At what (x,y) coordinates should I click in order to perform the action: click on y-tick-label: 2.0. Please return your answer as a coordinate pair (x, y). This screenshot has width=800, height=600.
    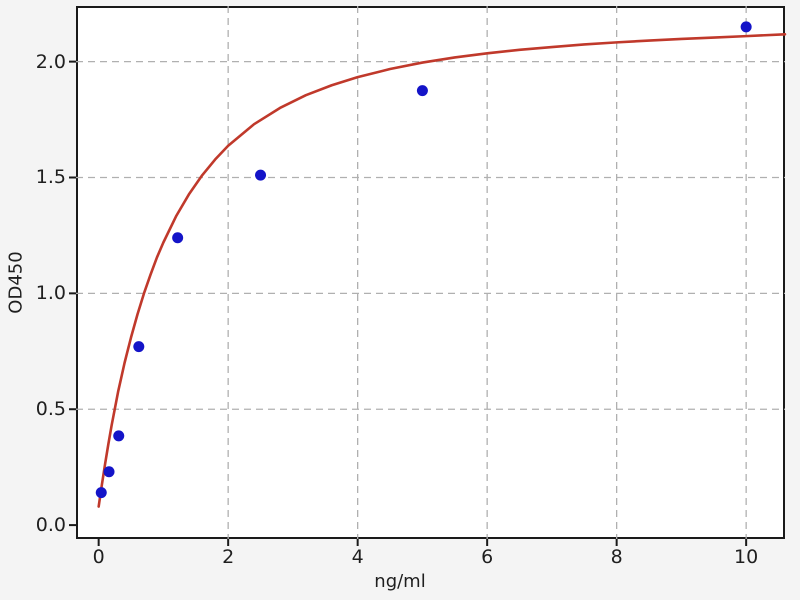
    Looking at the image, I should click on (50, 61).